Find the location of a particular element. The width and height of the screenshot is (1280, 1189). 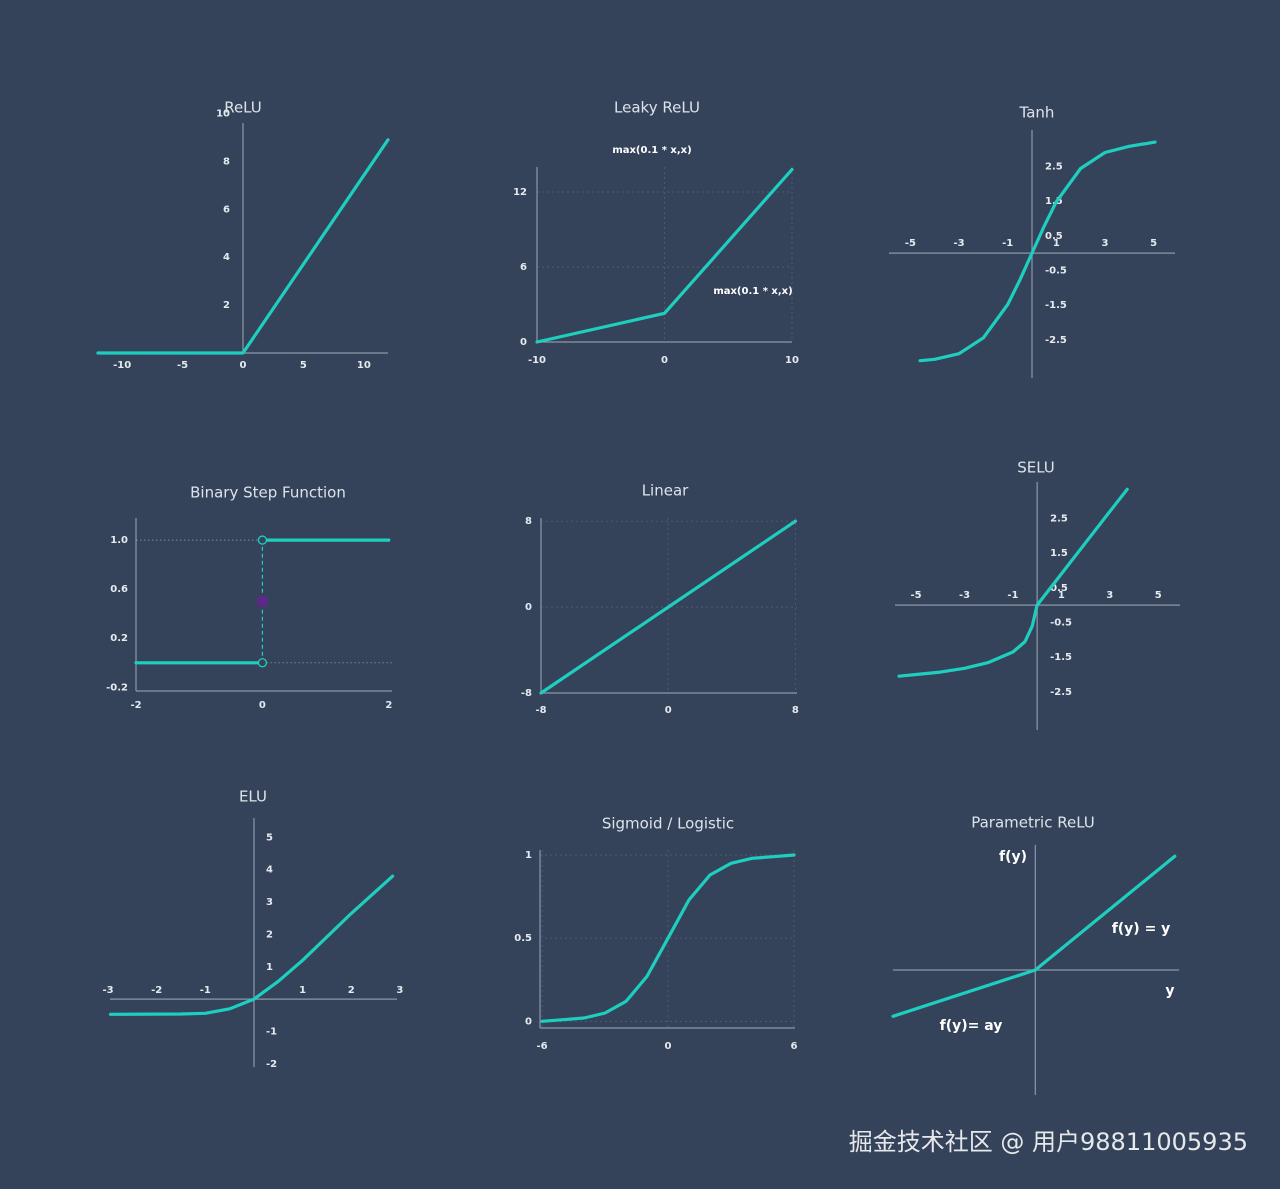

annotation: f(y) = y is located at coordinates (1141, 929).